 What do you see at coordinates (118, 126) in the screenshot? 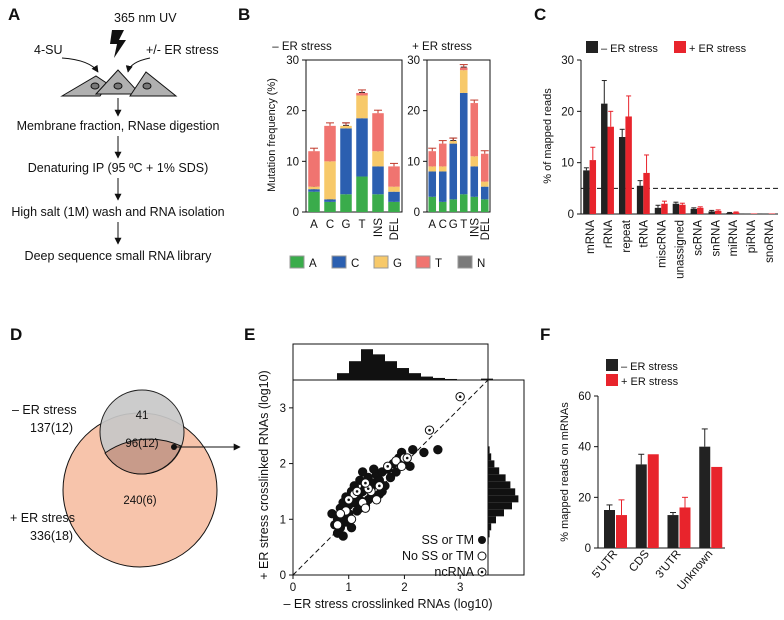
I see `step-1: Membrane fraction, RNase digestion` at bounding box center [118, 126].